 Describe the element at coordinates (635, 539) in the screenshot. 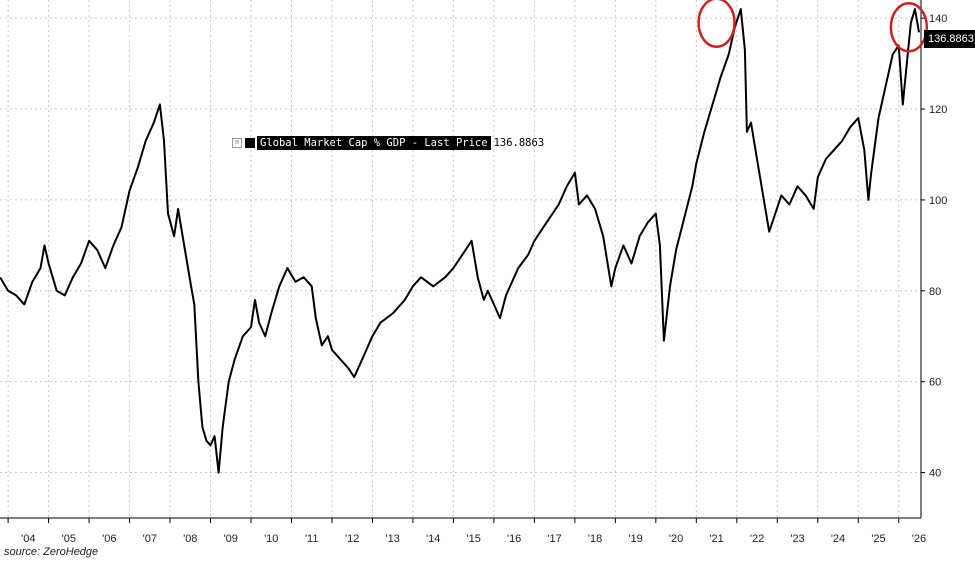

I see `x-tick-label: '19` at that location.